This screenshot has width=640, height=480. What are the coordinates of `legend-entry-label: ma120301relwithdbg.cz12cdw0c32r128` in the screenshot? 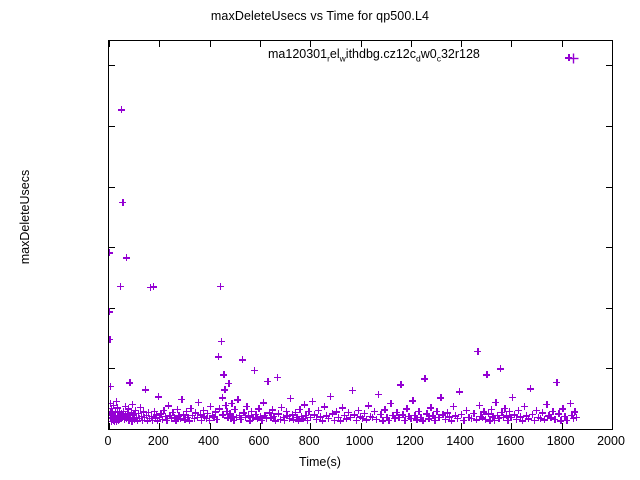 It's located at (374, 55).